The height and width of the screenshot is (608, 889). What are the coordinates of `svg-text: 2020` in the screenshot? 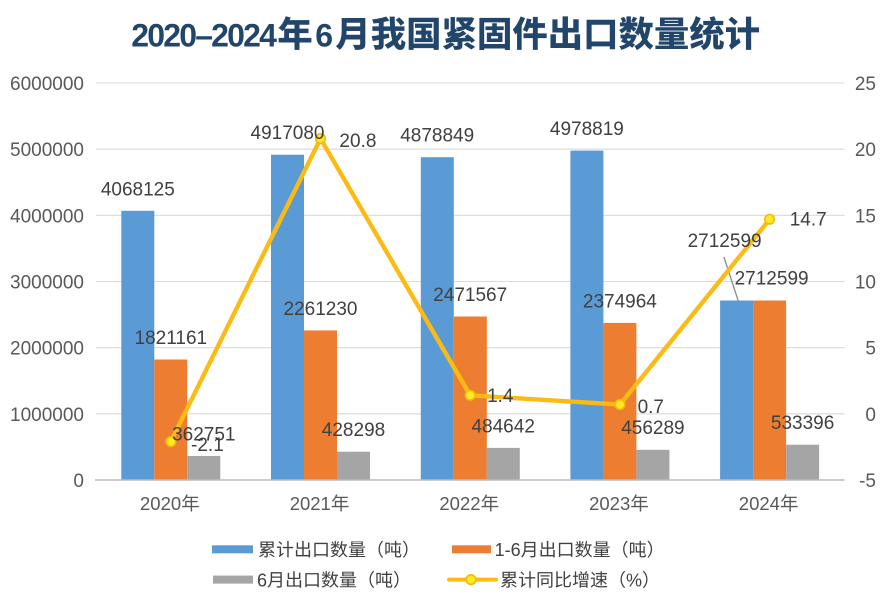 It's located at (160, 503).